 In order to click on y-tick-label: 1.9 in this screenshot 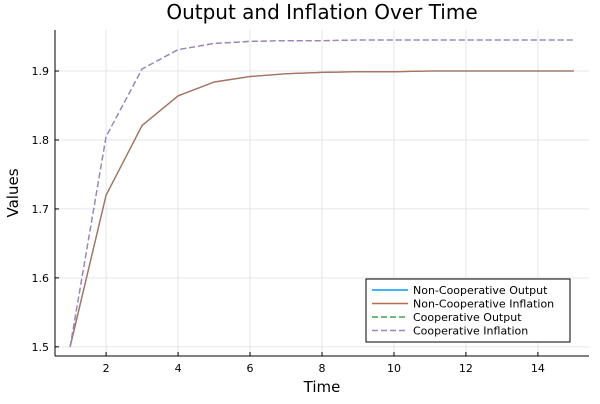, I will do `click(41, 71)`.